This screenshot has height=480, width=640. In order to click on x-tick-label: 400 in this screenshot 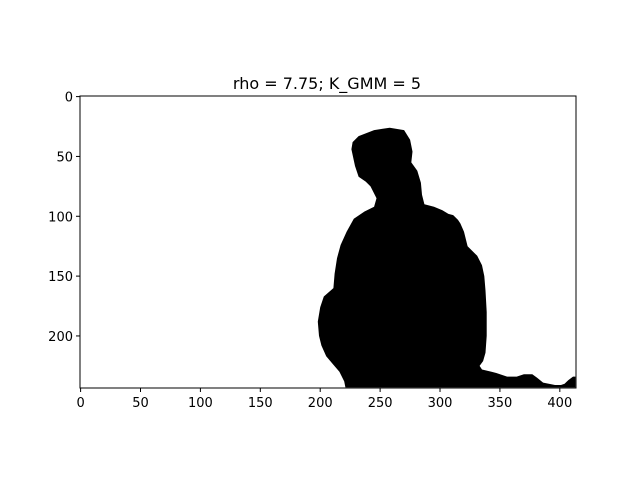, I will do `click(559, 403)`.